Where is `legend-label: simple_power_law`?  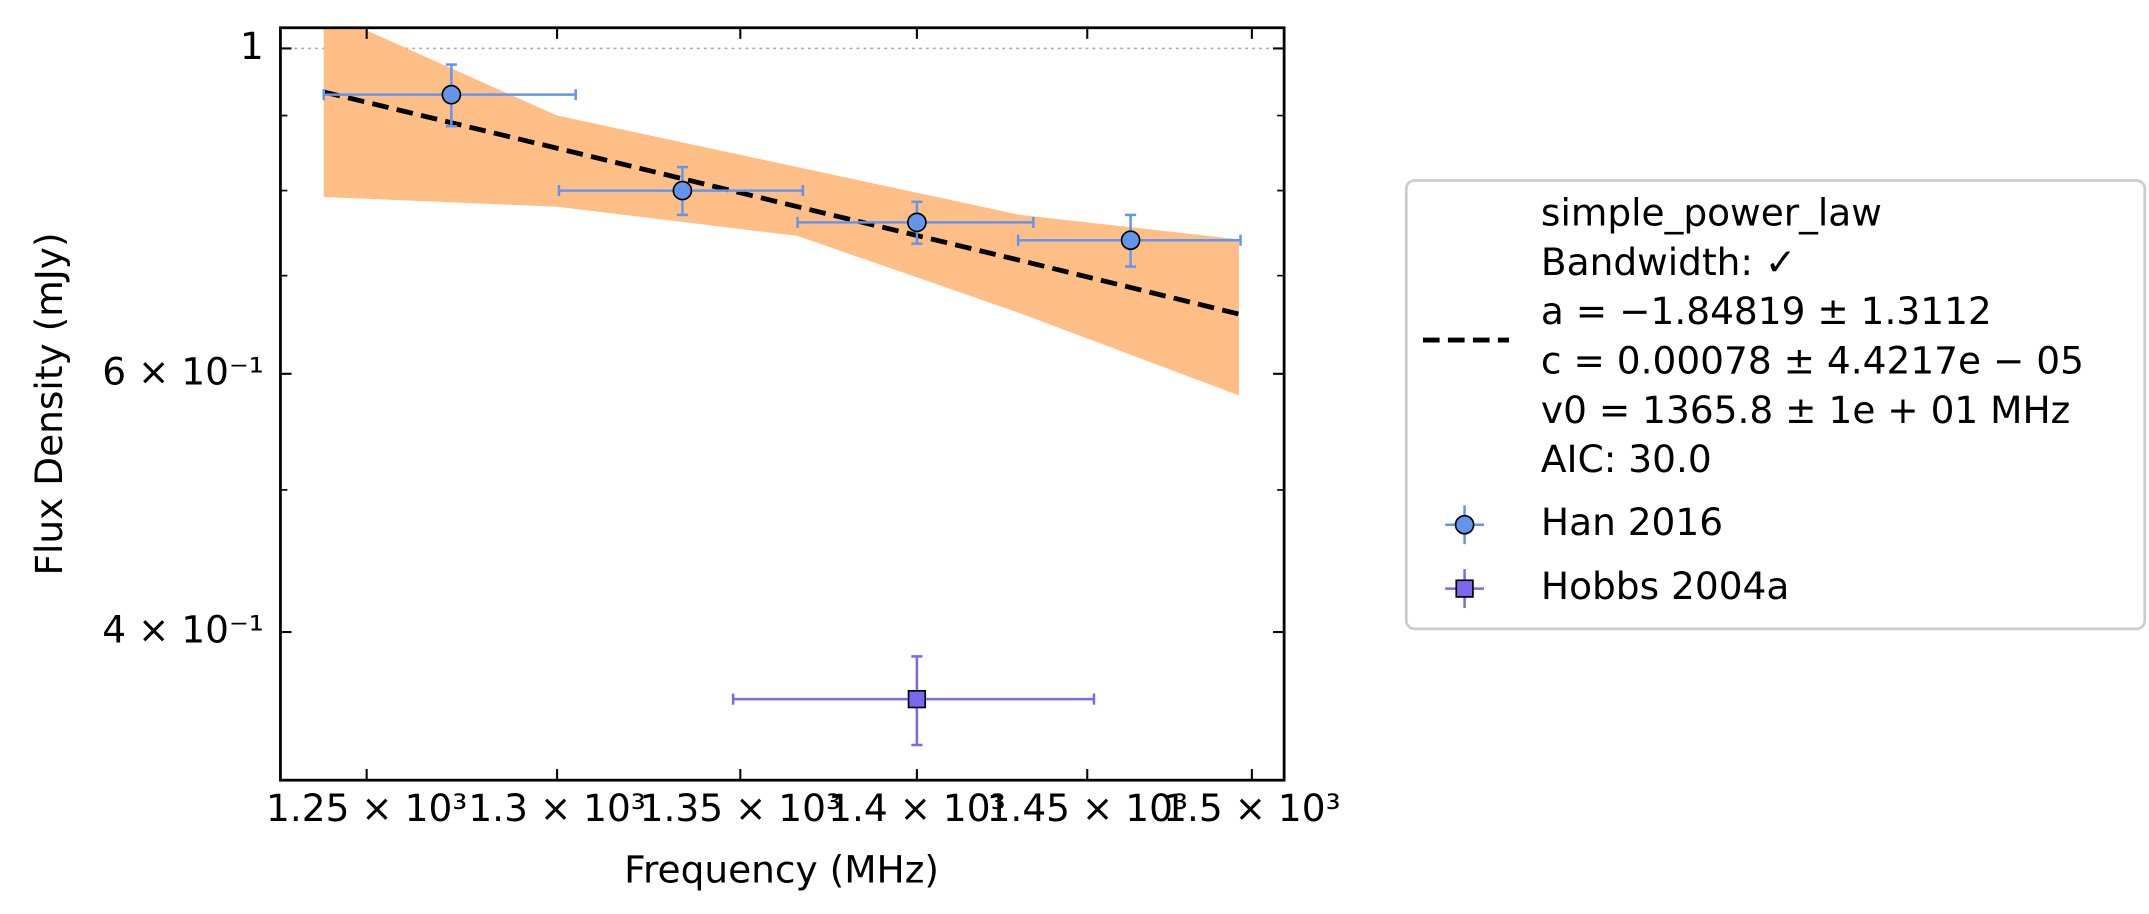
legend-label: simple_power_law is located at coordinates (1711, 213).